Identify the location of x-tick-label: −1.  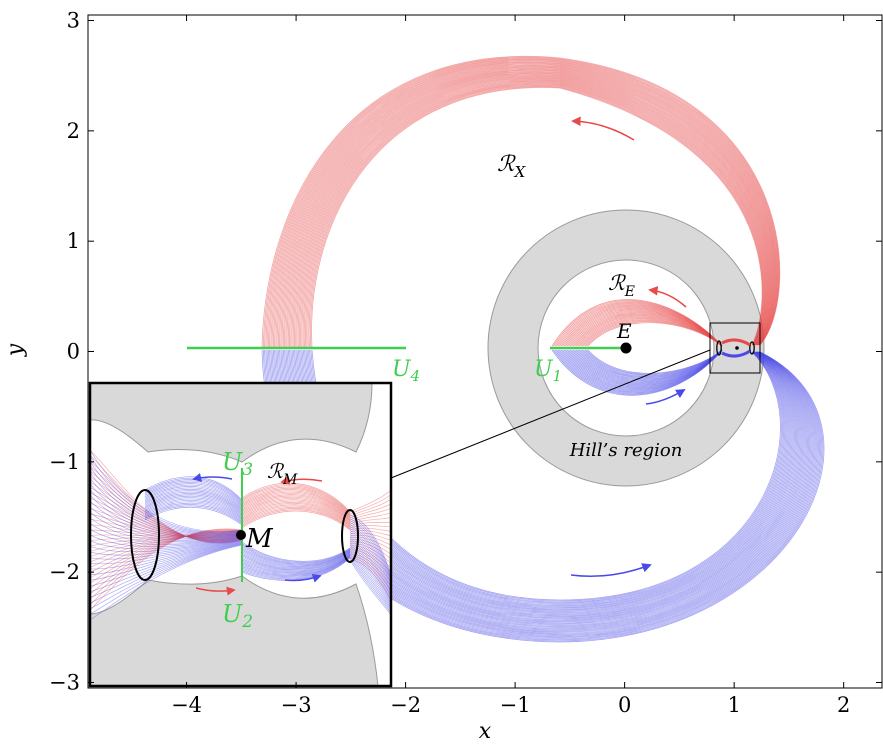
(515, 705).